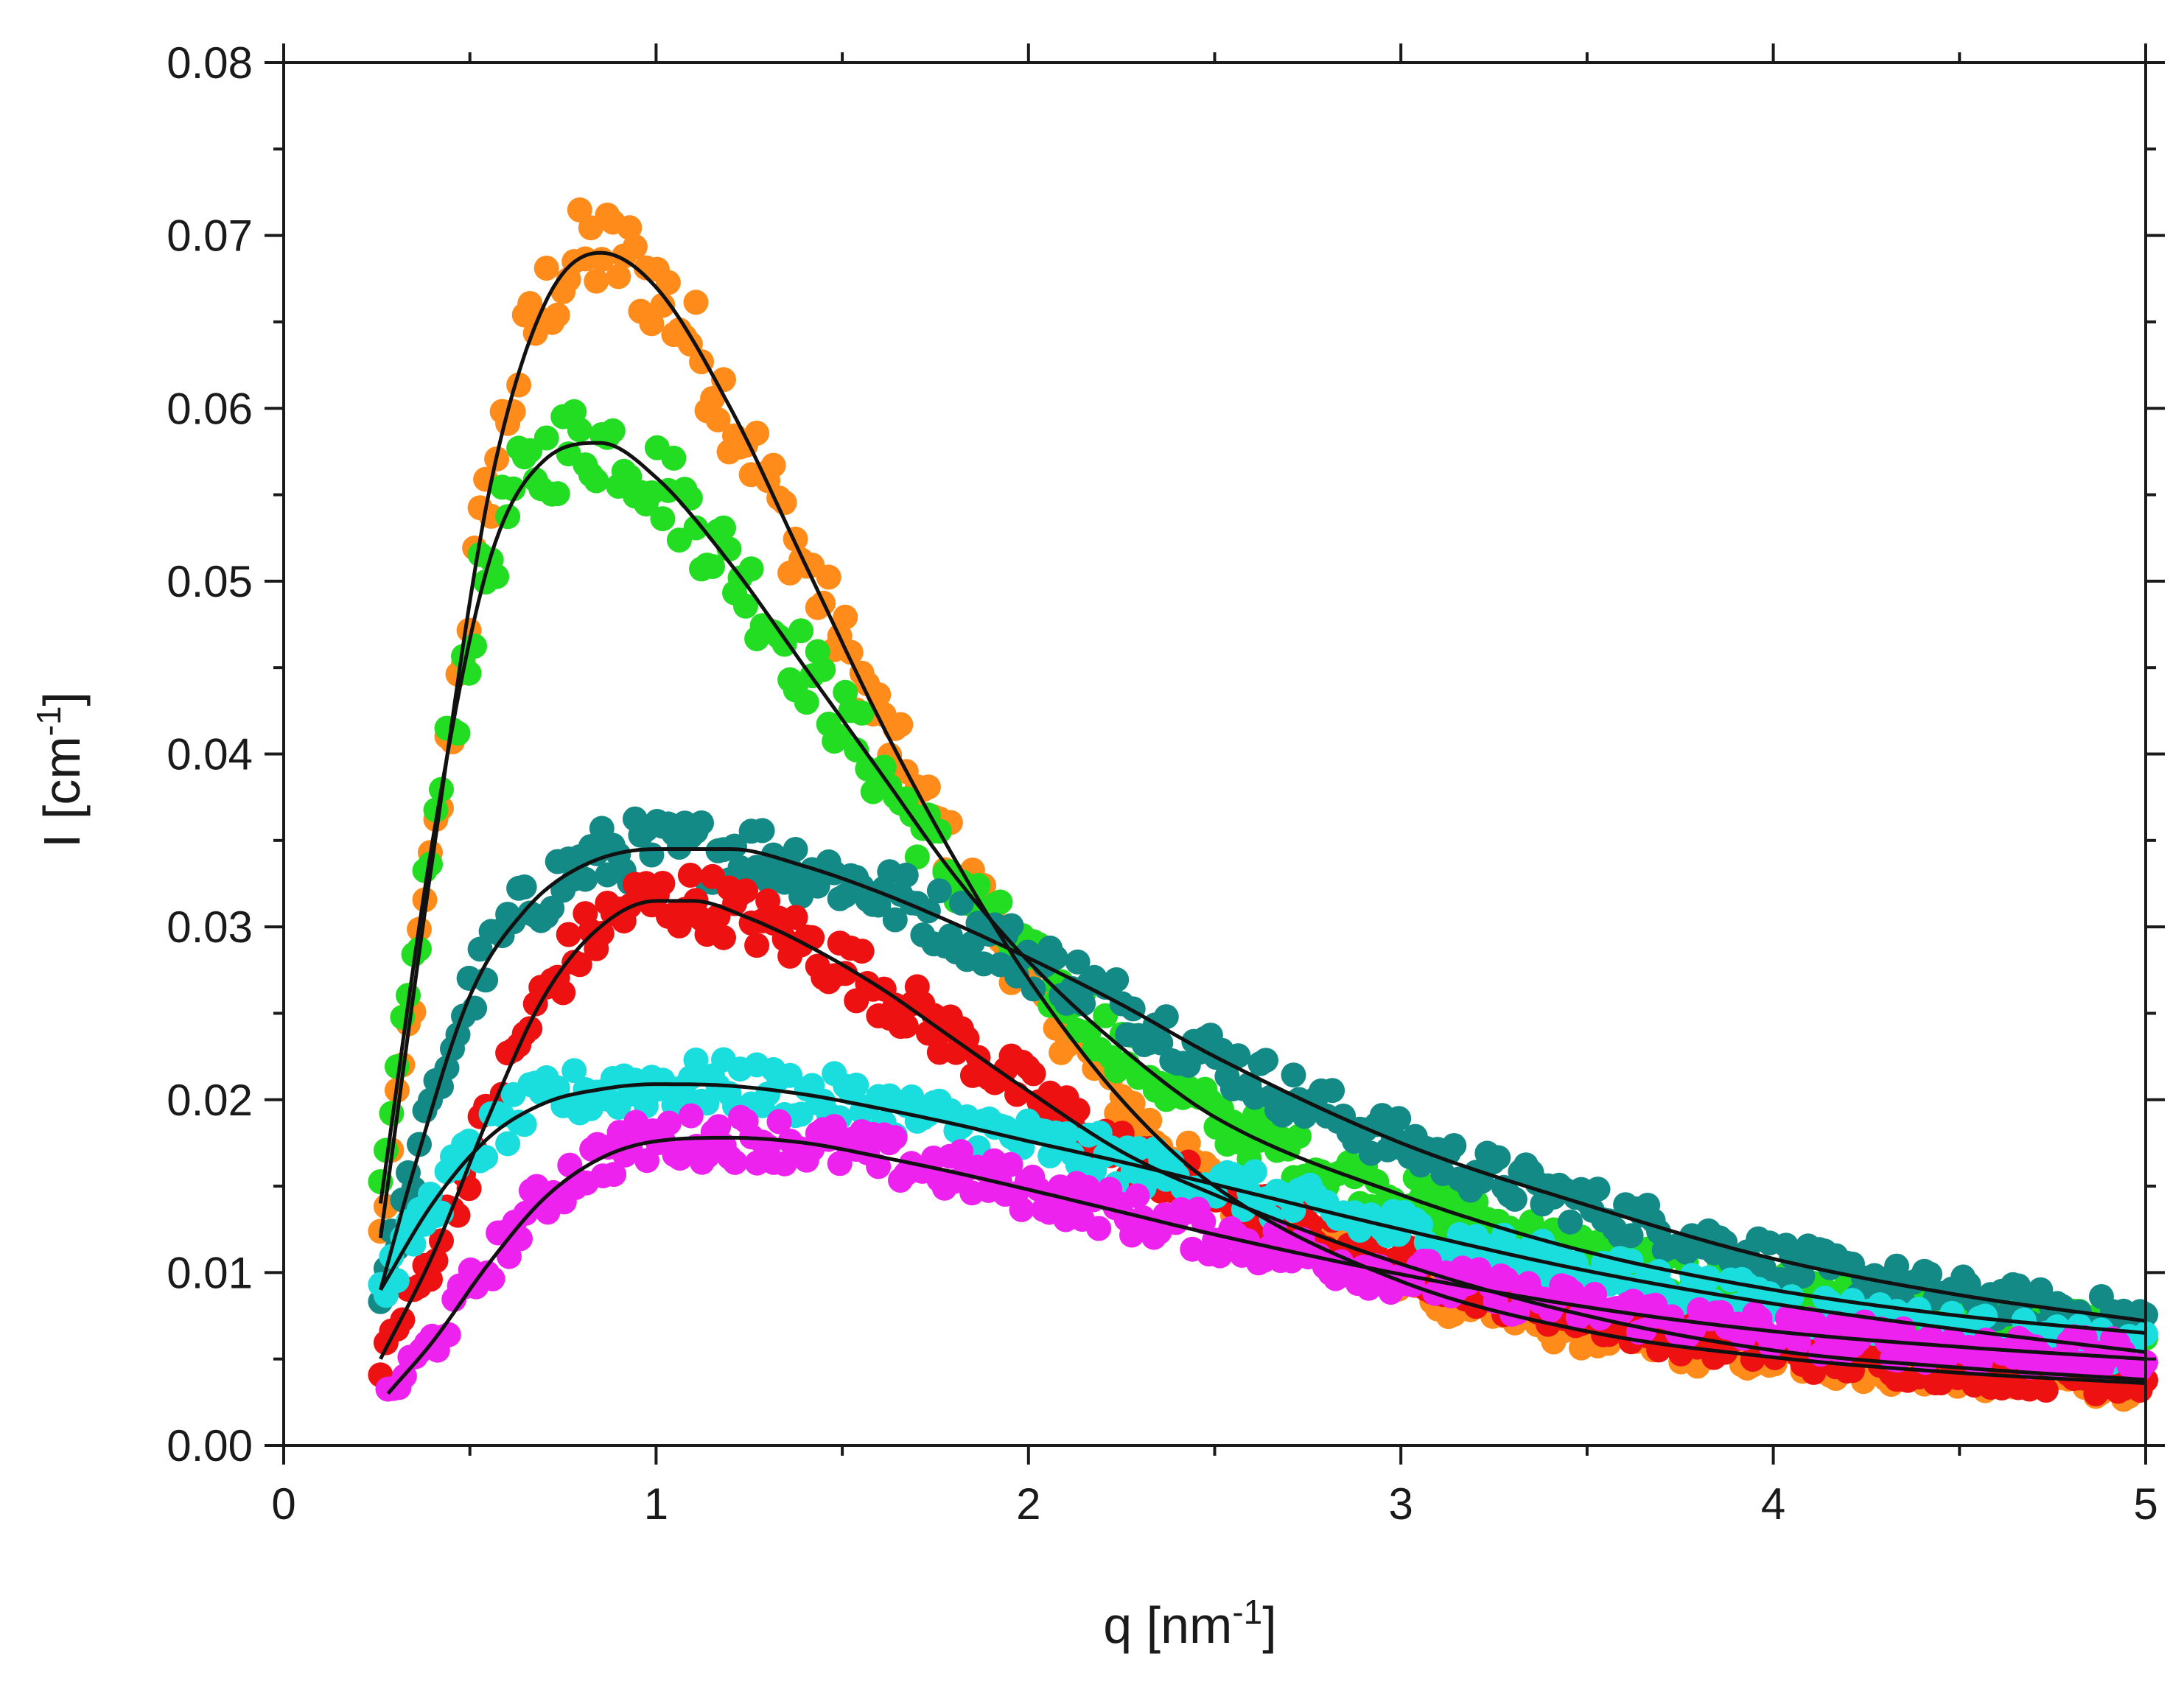 The width and height of the screenshot is (2184, 1704). Describe the element at coordinates (210, 1100) in the screenshot. I see `y-tick-label: 0.02` at that location.